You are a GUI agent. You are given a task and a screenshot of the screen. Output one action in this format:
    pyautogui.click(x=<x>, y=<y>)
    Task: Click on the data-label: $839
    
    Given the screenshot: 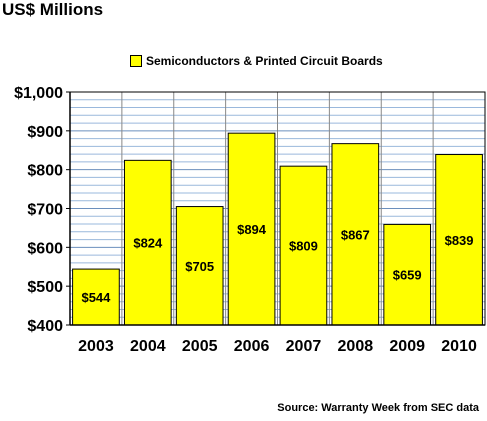 What is the action you would take?
    pyautogui.click(x=459, y=240)
    